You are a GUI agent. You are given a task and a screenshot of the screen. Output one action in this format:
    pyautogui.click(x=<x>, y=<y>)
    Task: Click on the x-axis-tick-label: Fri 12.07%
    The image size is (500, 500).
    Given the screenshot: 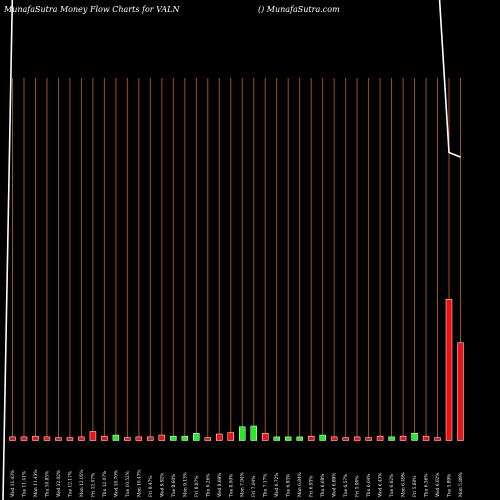 What is the action you would take?
    pyautogui.click(x=93, y=485)
    